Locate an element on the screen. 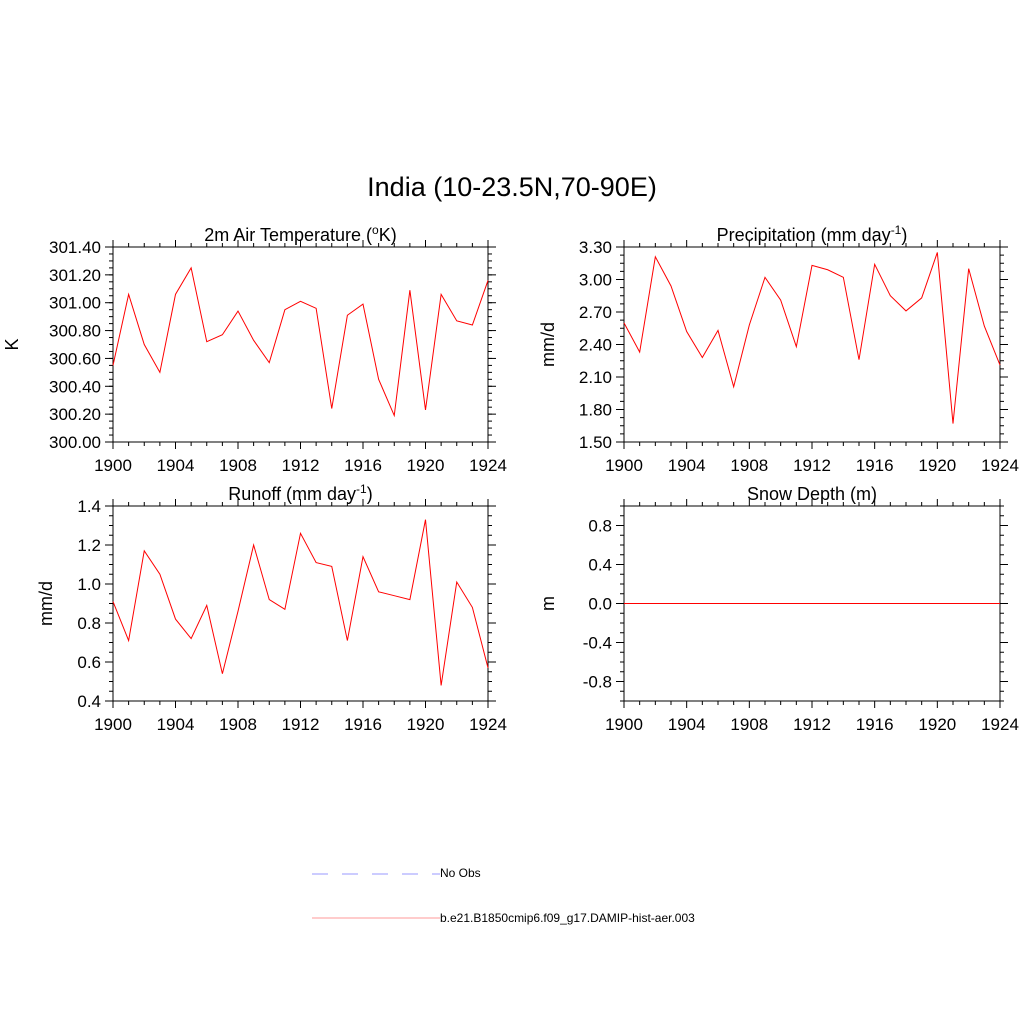 The image size is (1024, 1024). y-tick-label: 2.70 is located at coordinates (595, 312).